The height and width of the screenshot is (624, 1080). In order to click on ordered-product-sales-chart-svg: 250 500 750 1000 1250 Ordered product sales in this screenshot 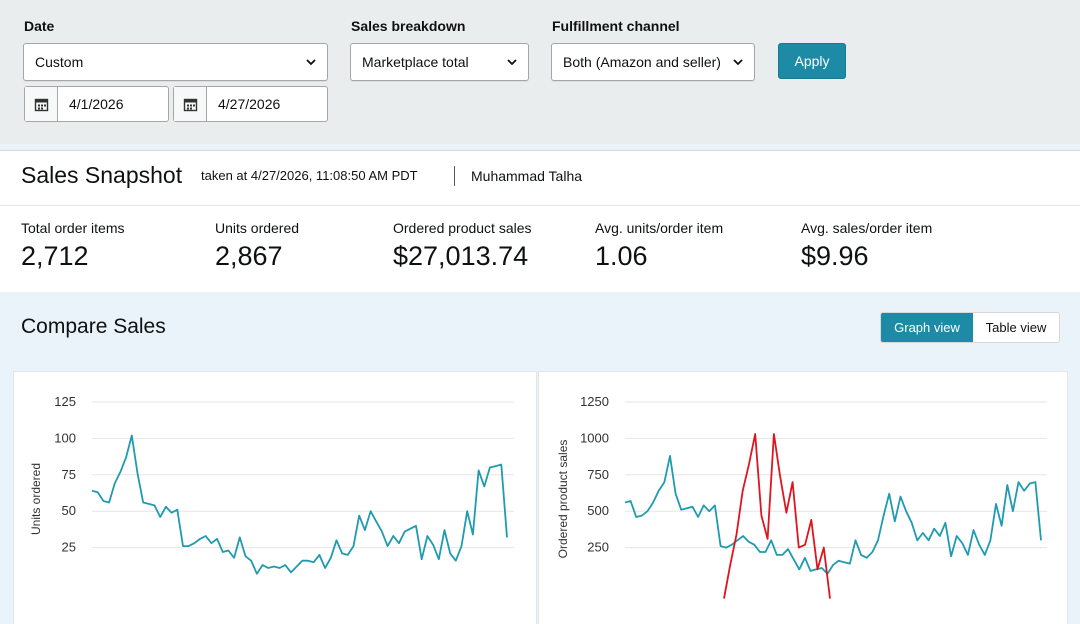, I will do `click(801, 496)`.